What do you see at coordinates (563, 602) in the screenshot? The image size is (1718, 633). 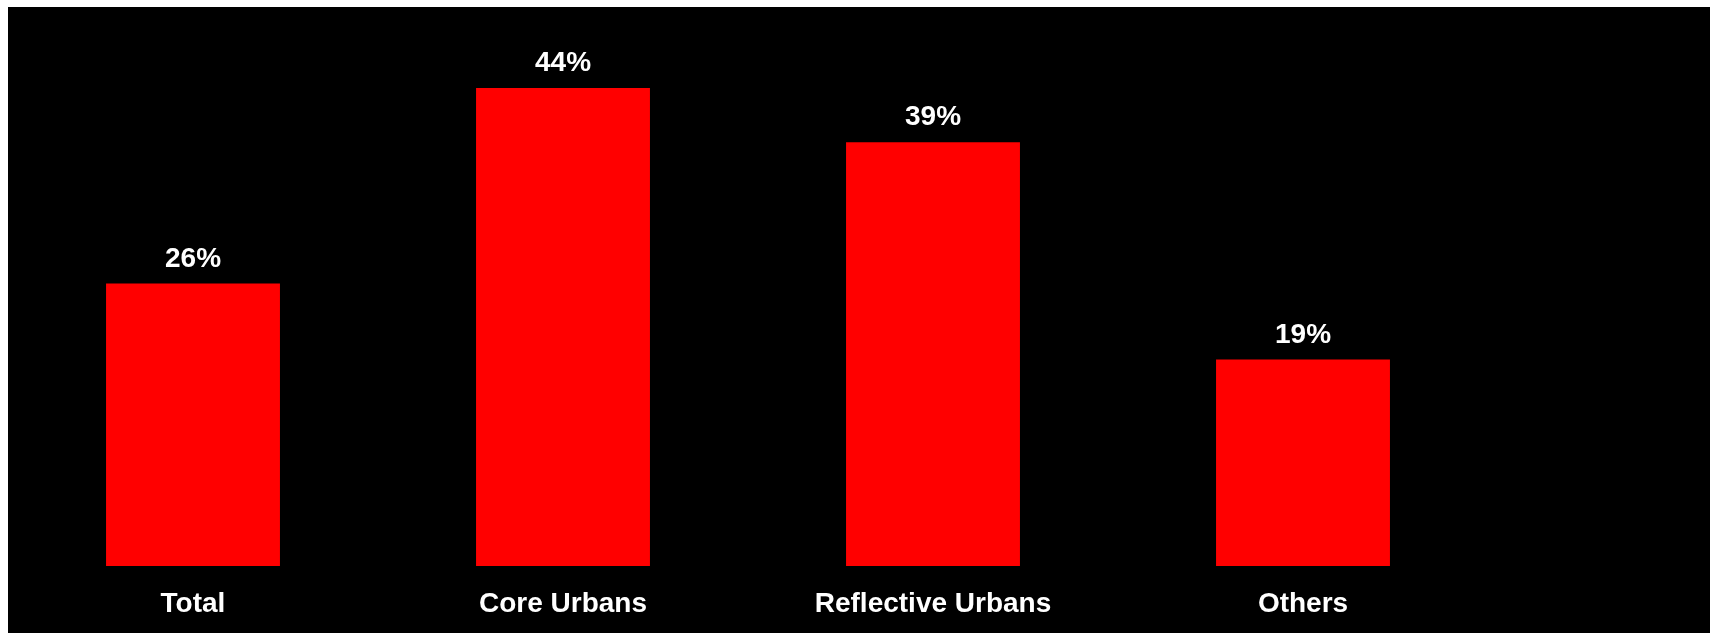 I see `x-tick-label: Core Urbans` at bounding box center [563, 602].